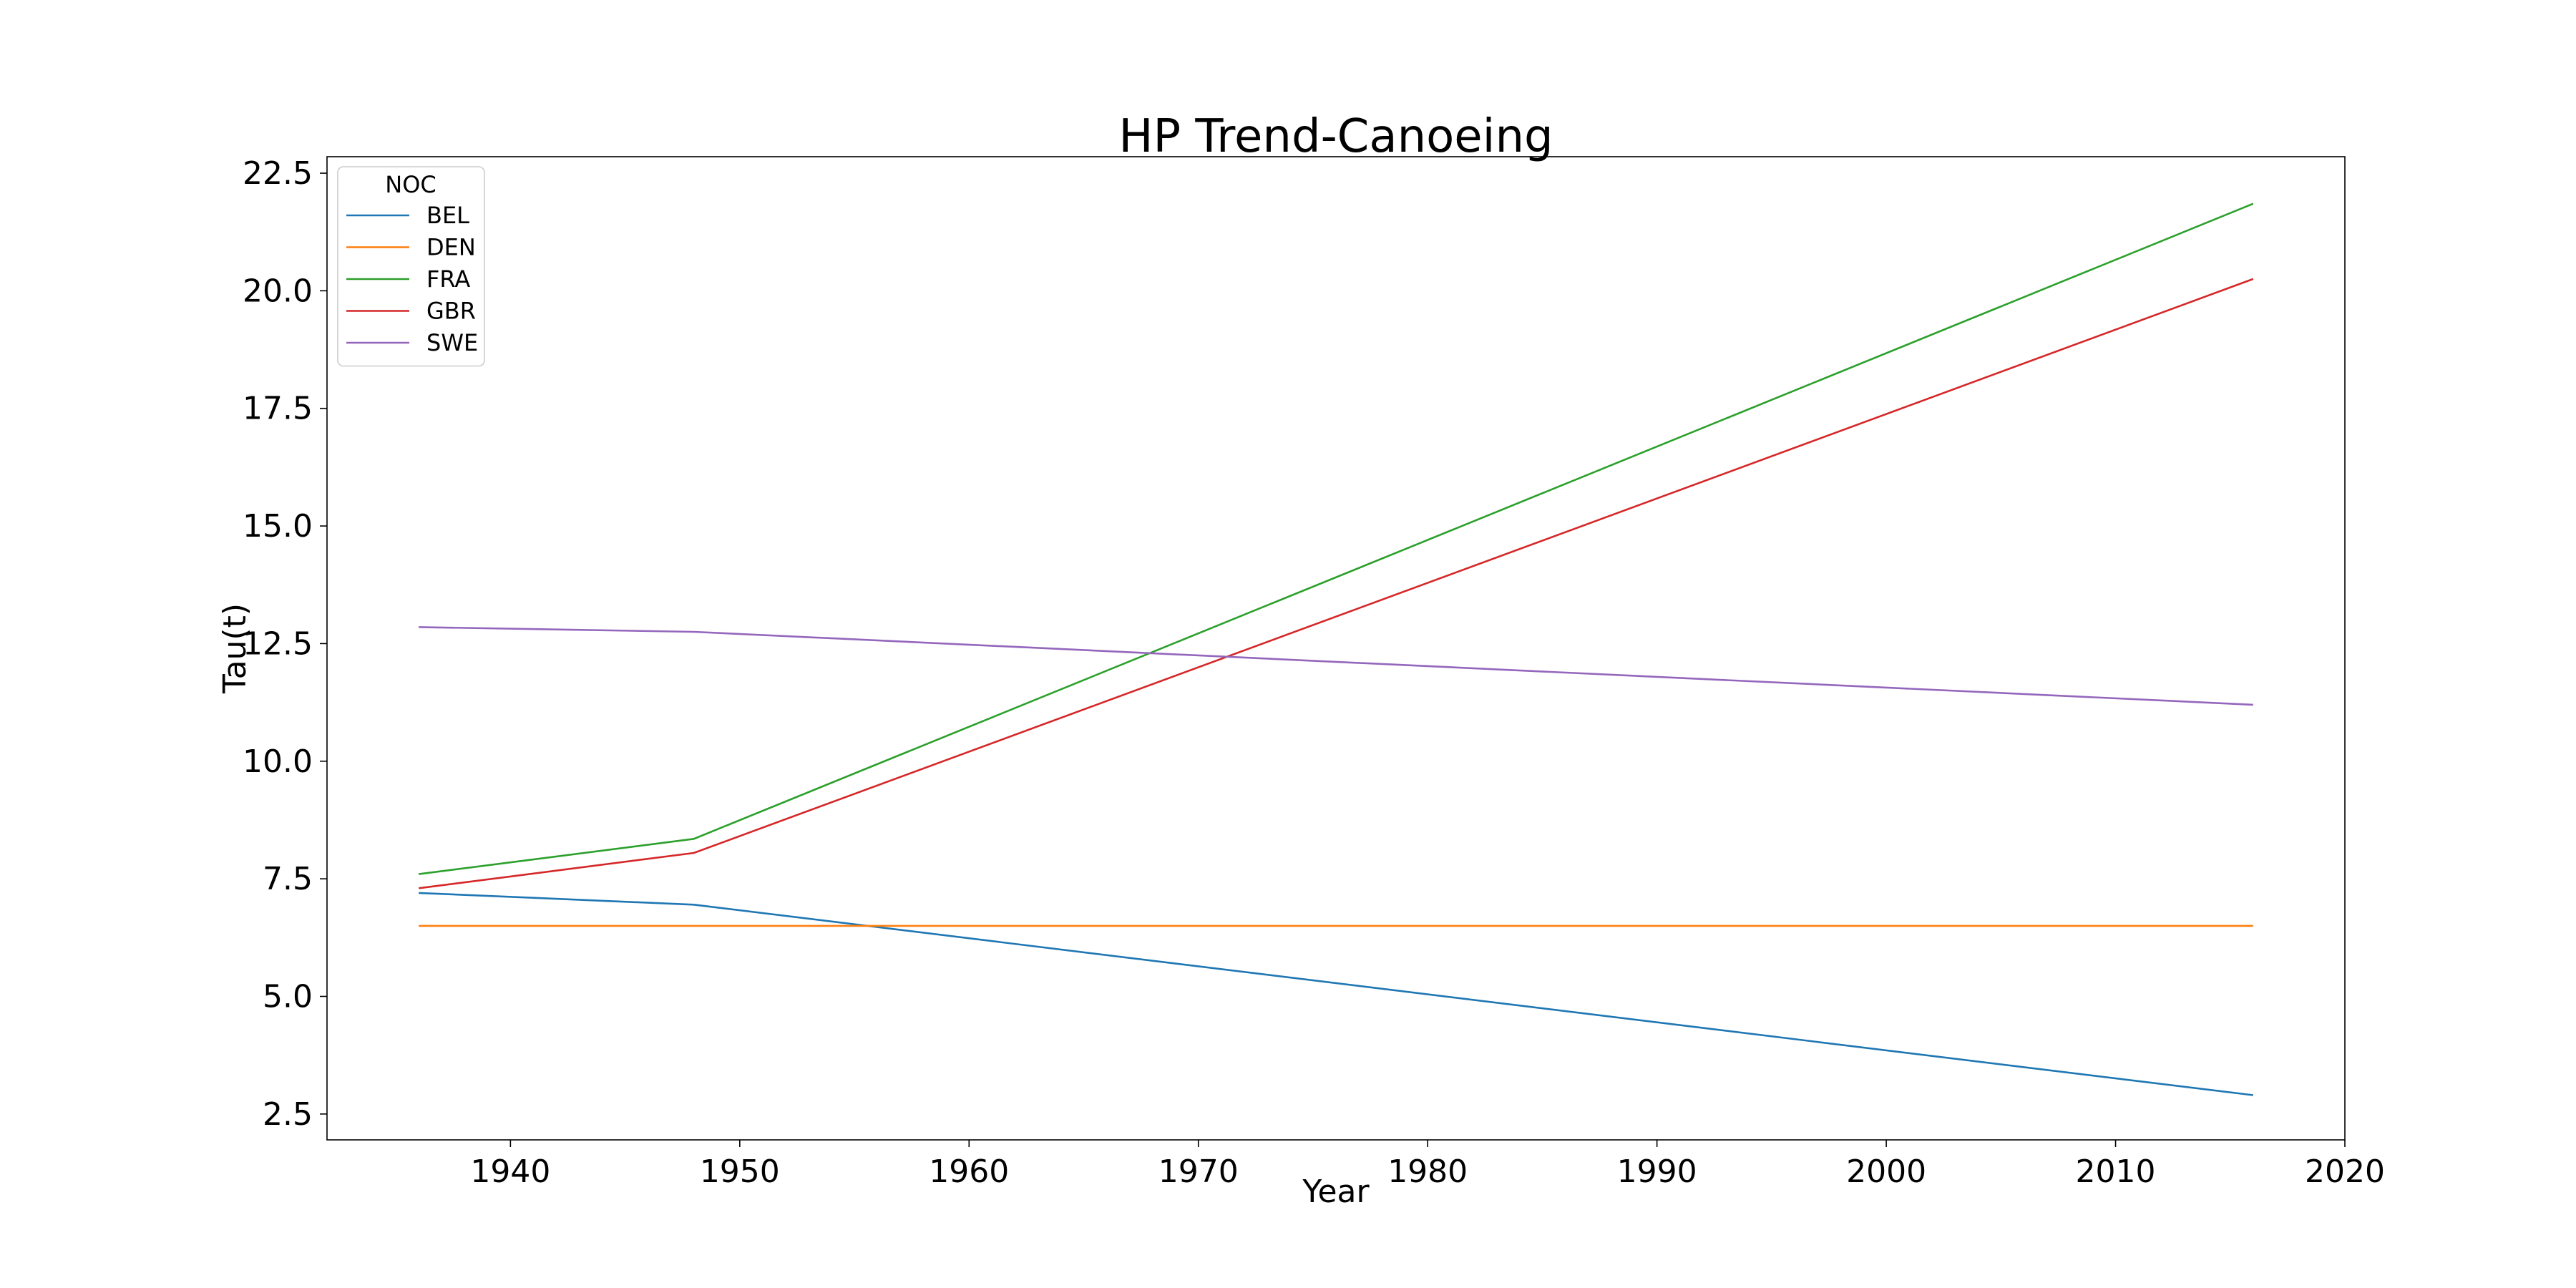 The height and width of the screenshot is (1288, 2576). Describe the element at coordinates (1336, 666) in the screenshot. I see `series-line-swe` at that location.